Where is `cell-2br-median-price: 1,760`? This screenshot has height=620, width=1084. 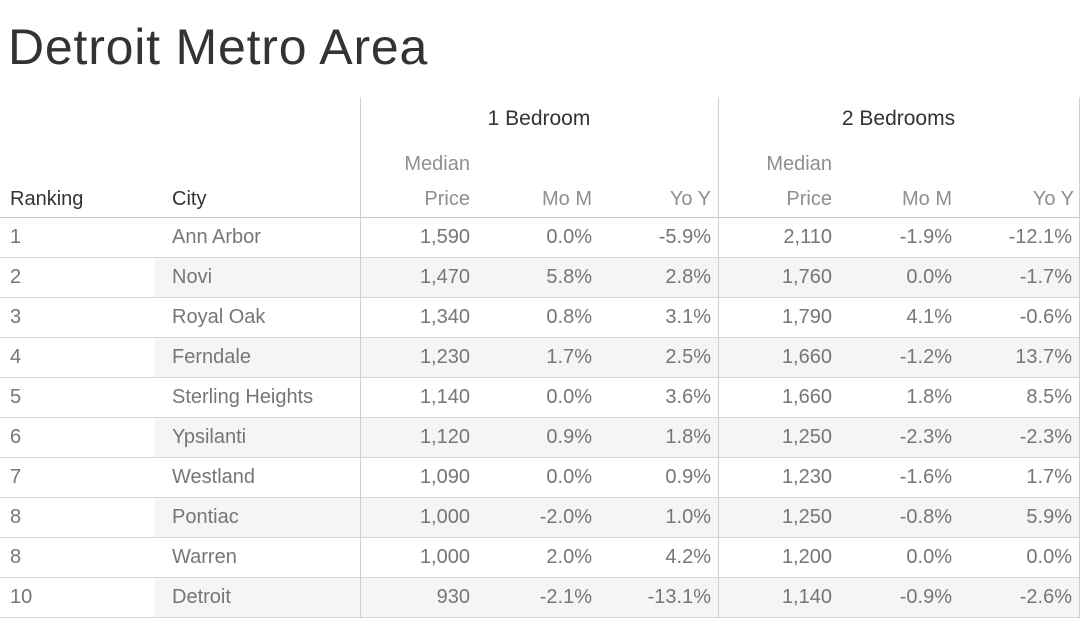 cell-2br-median-price: 1,760 is located at coordinates (775, 277).